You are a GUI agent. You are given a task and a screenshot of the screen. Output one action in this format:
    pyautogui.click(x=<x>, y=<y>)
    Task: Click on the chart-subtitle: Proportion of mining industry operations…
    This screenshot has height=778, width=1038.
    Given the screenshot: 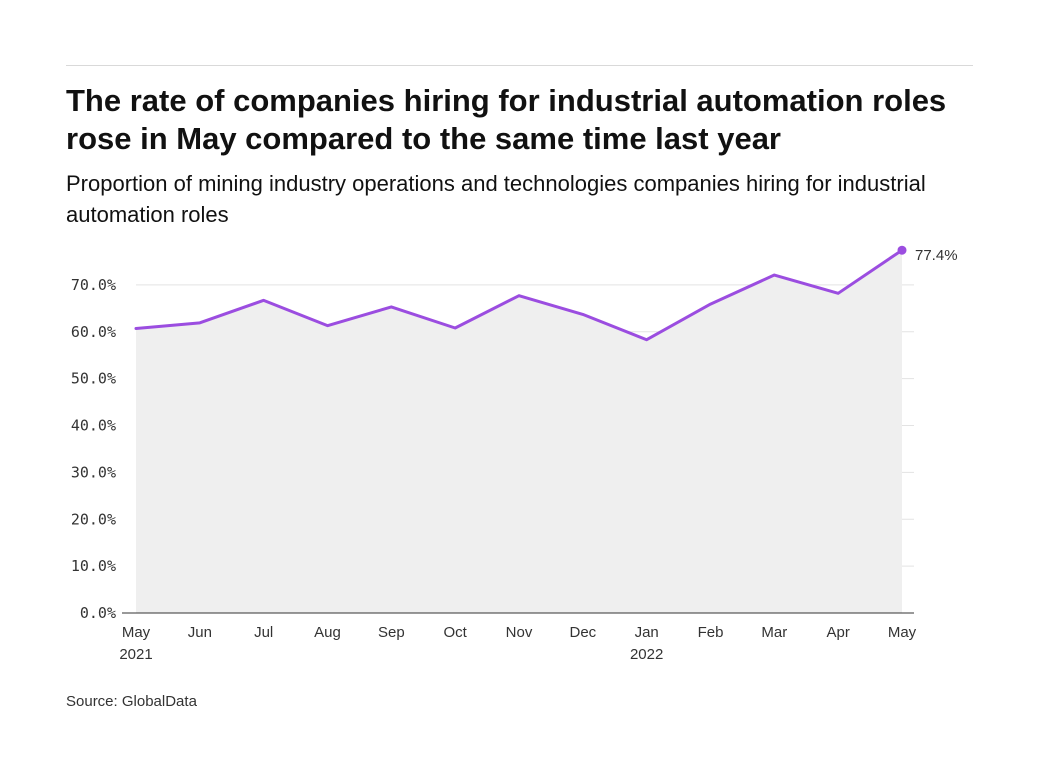 What is the action you would take?
    pyautogui.click(x=496, y=199)
    